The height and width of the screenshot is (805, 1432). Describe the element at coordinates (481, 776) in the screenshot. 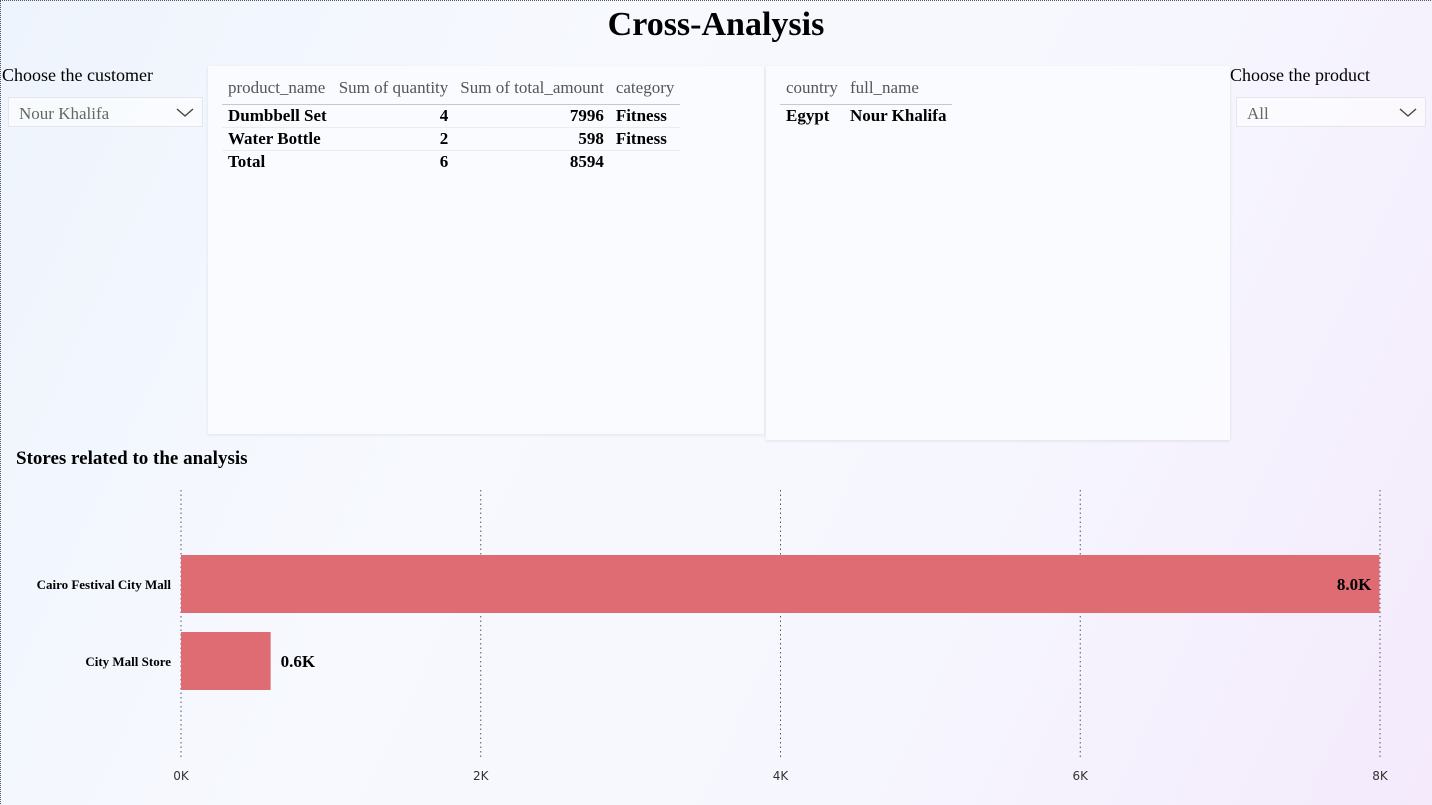

I see `x-tick-label: 2K` at that location.